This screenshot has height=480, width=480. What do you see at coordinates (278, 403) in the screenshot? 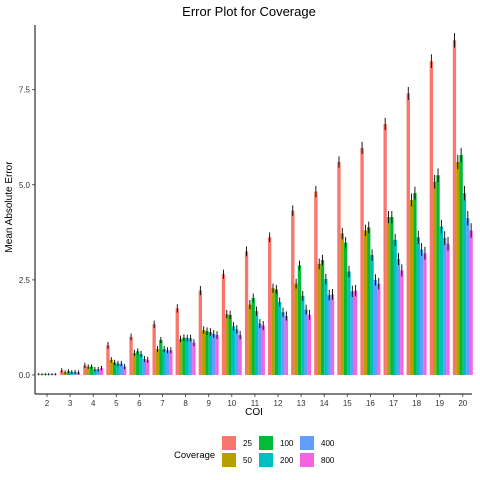
I see `x-tick-label: 12` at bounding box center [278, 403].